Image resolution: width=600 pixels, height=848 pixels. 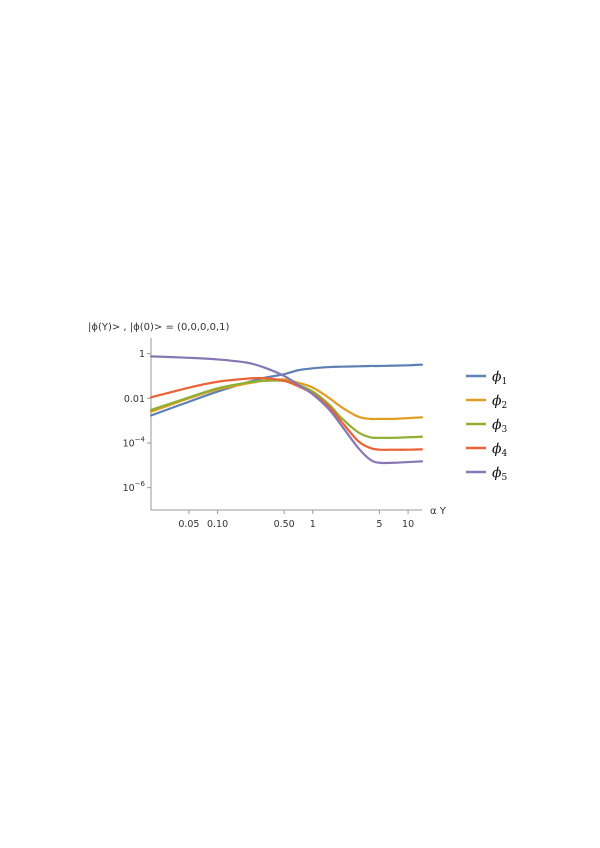 I want to click on legend-series-subscript: 3, so click(x=505, y=430).